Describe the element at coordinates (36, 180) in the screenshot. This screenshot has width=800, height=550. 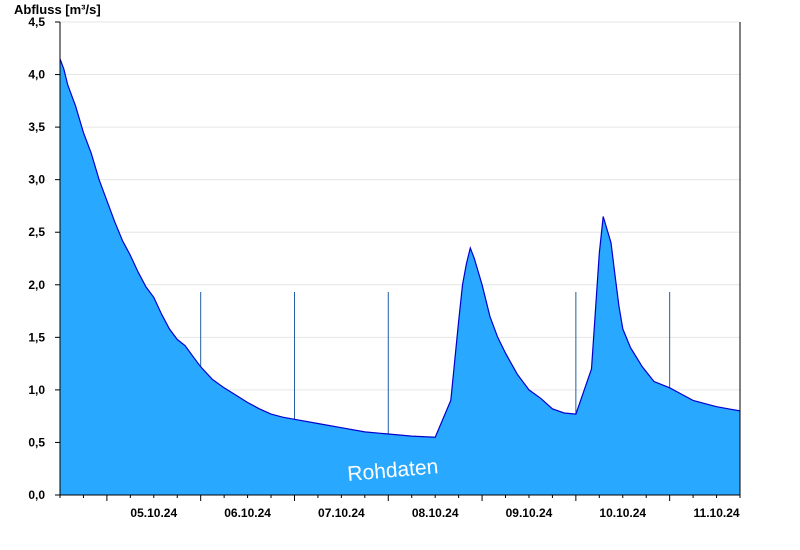
I see `y-tick-label: 3,0` at that location.